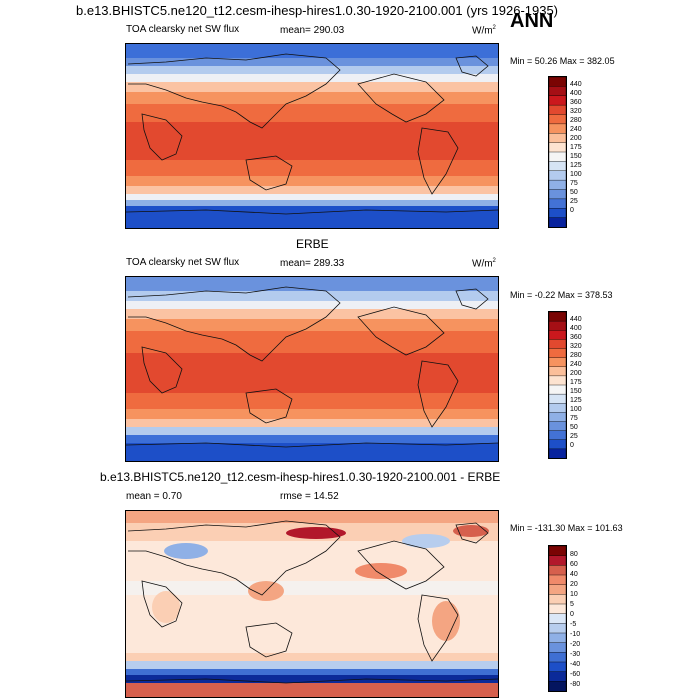  I want to click on colorbar-diff, so click(557, 618).